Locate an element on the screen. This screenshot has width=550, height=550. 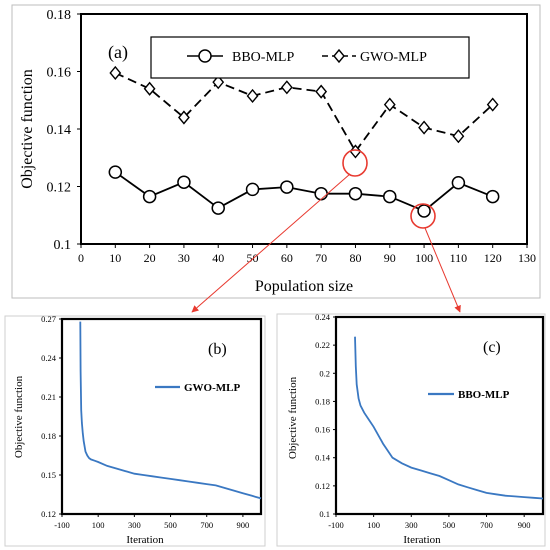
a-y-tick-label: 0.14 is located at coordinates (59, 130).